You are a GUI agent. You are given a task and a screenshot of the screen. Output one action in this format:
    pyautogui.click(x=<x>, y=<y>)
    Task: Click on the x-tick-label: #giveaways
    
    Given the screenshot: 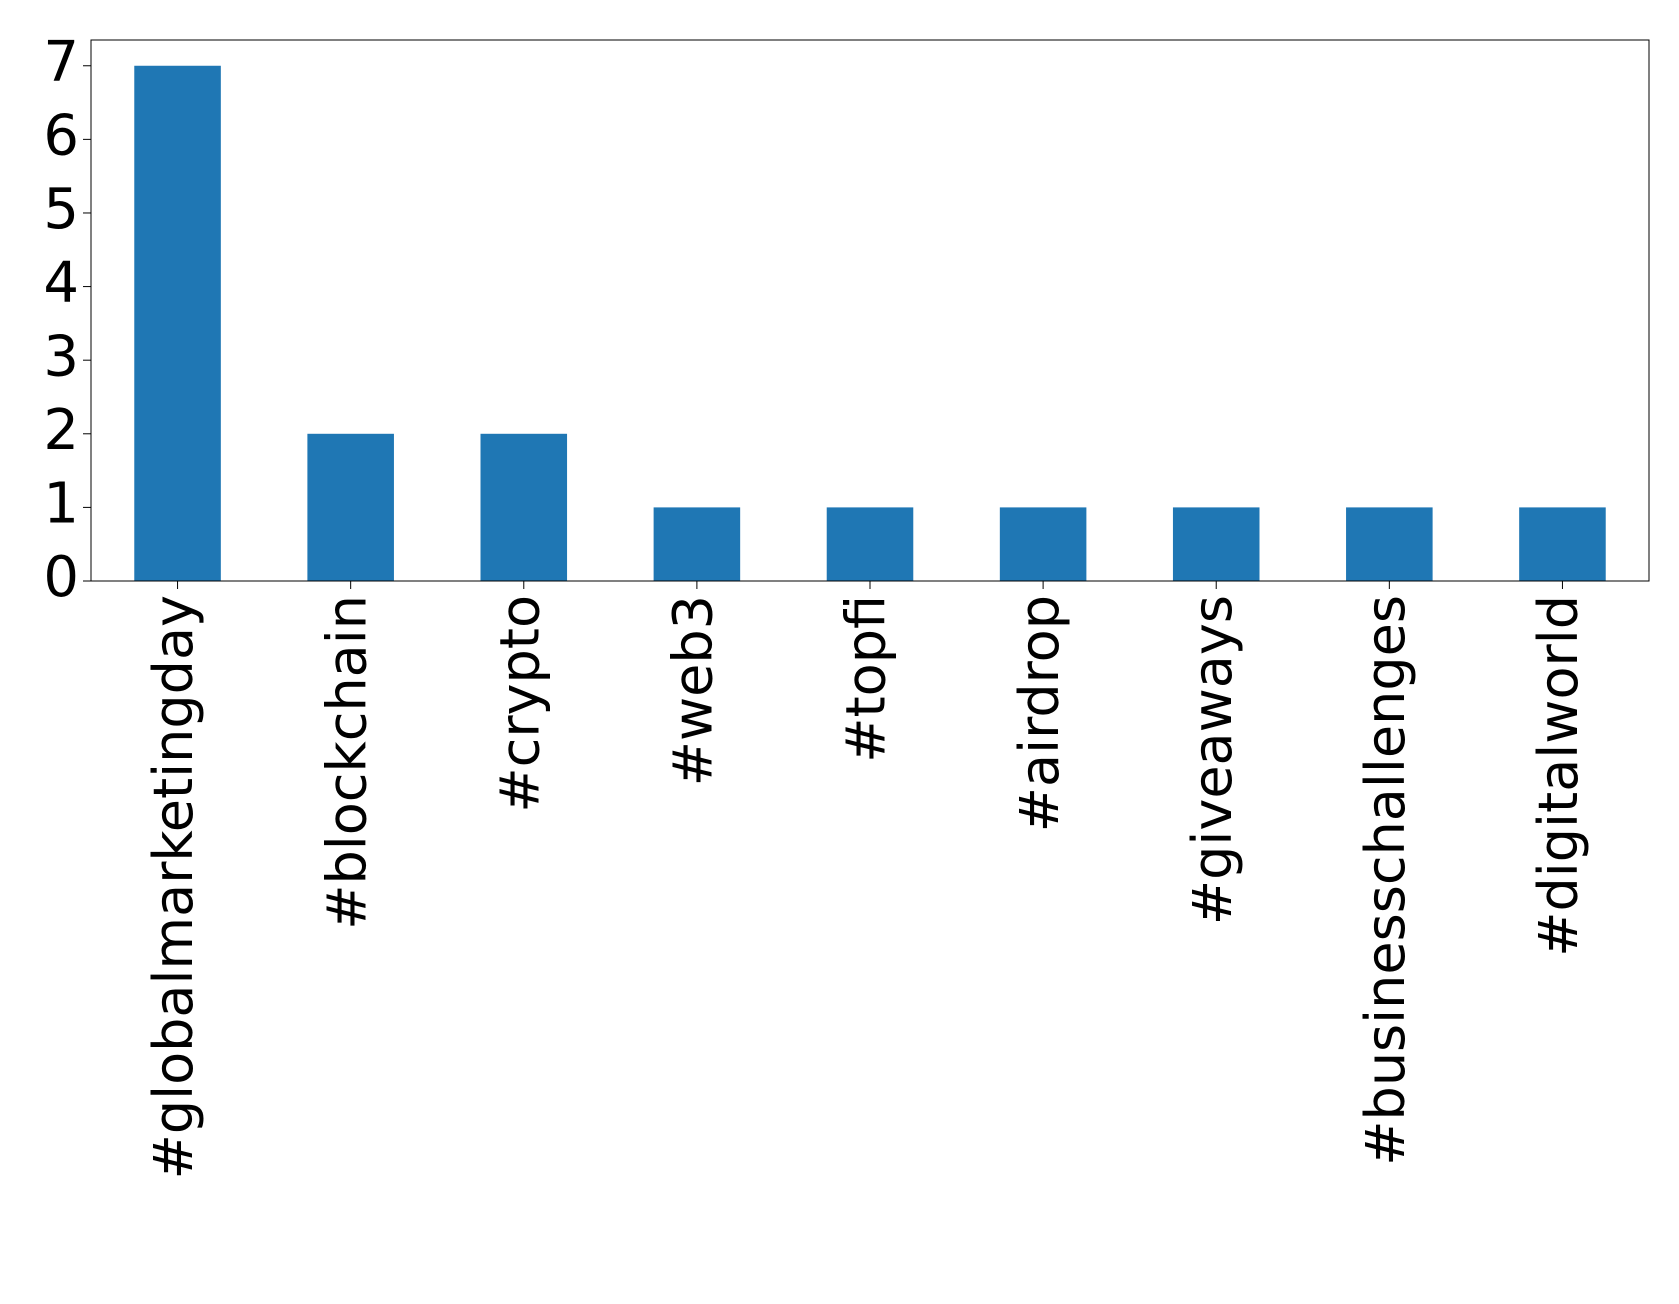 What is the action you would take?
    pyautogui.click(x=1212, y=760)
    